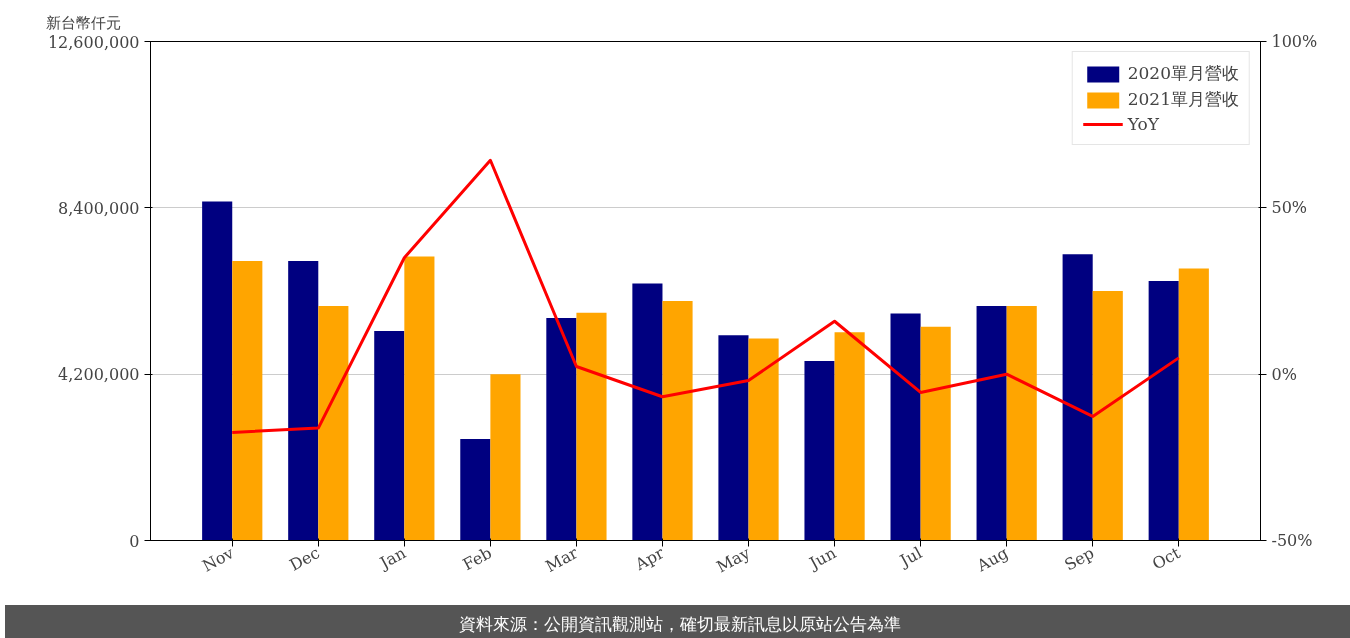 Image resolution: width=1350 pixels, height=638 pixels. What do you see at coordinates (1289, 208) in the screenshot?
I see `y2-tick-label: 50%` at bounding box center [1289, 208].